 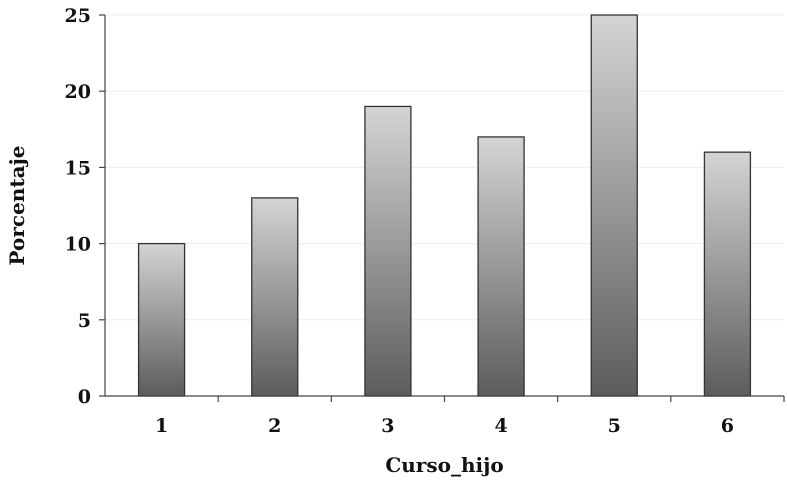 I want to click on y-tick-label: 15, so click(x=78, y=168).